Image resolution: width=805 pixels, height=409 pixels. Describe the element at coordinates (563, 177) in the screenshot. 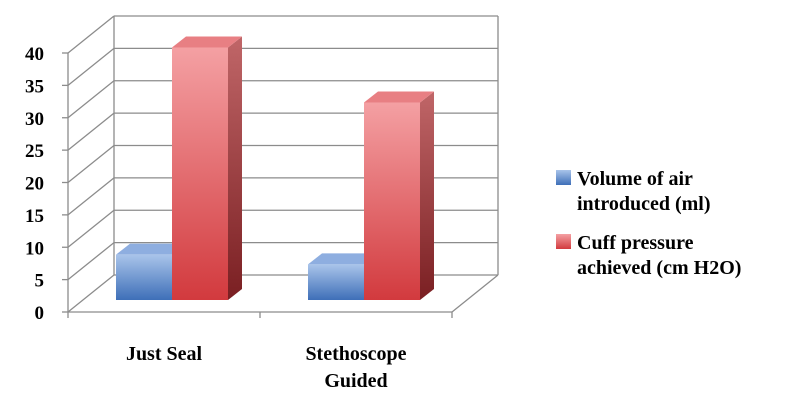

I see `legend-swatch-volume` at that location.